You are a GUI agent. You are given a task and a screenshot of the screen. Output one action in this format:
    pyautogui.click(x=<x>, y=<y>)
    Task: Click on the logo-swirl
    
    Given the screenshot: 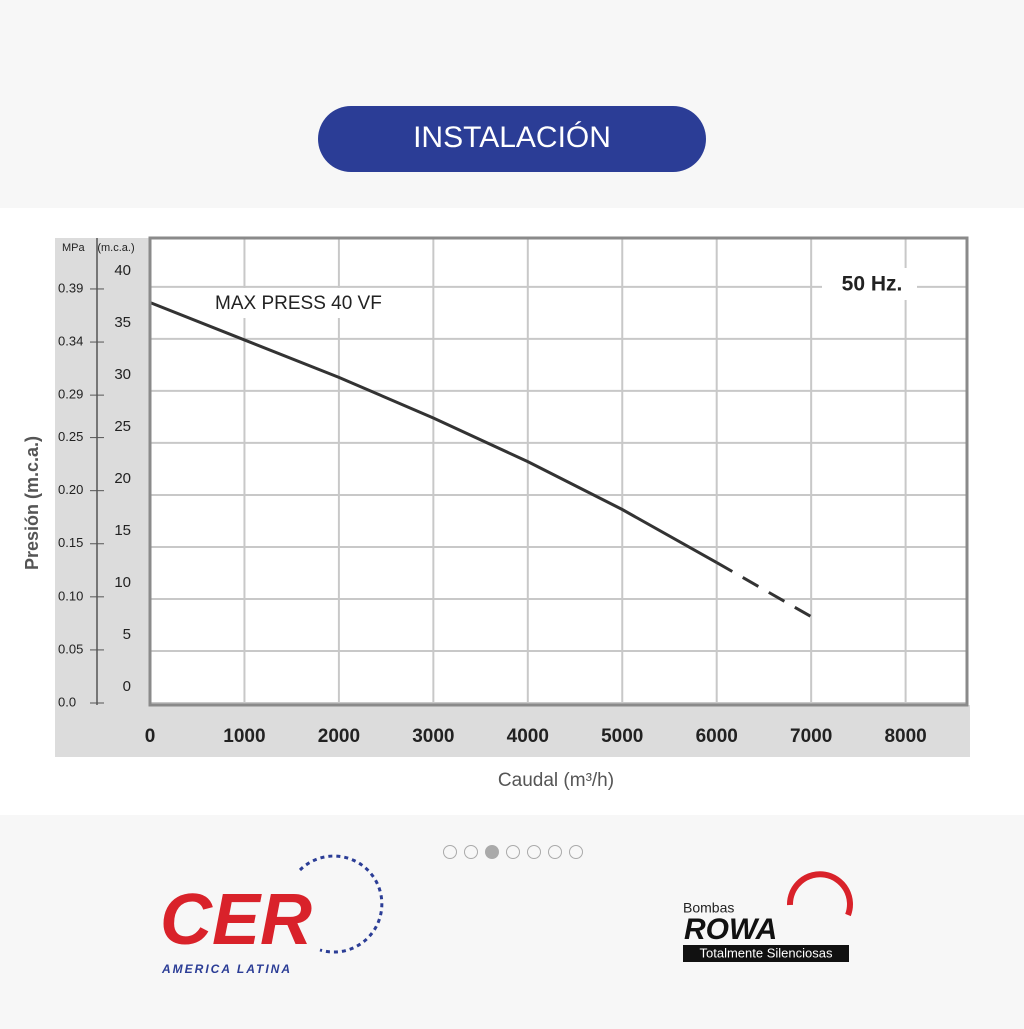 What is the action you would take?
    pyautogui.click(x=819, y=894)
    